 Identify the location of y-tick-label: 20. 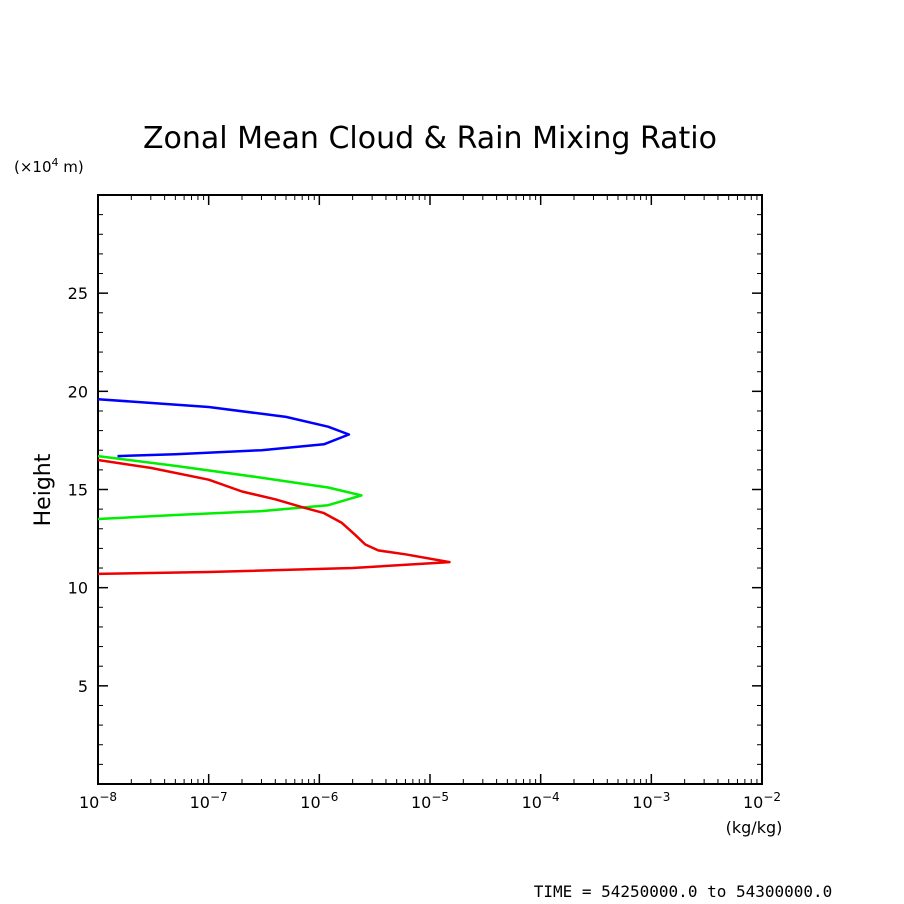
(78, 391).